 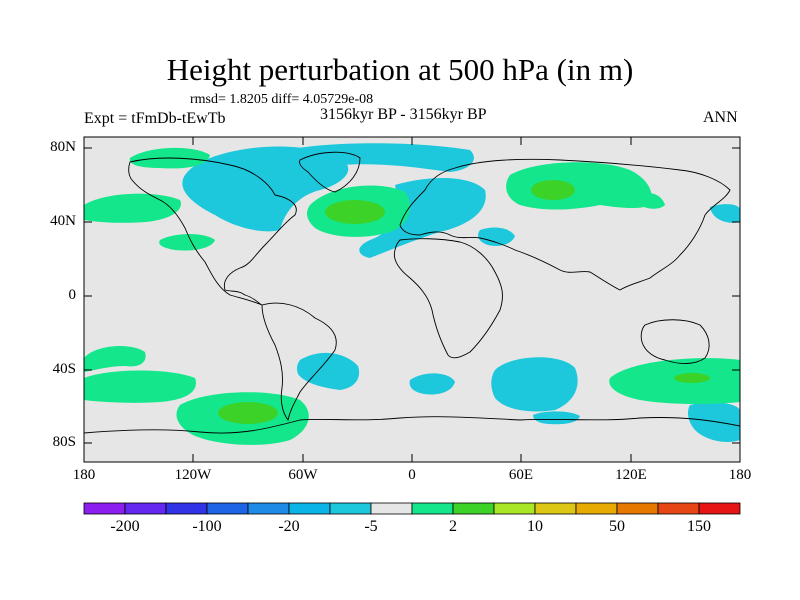 I want to click on lon-label-120w: 120W, so click(x=193, y=475).